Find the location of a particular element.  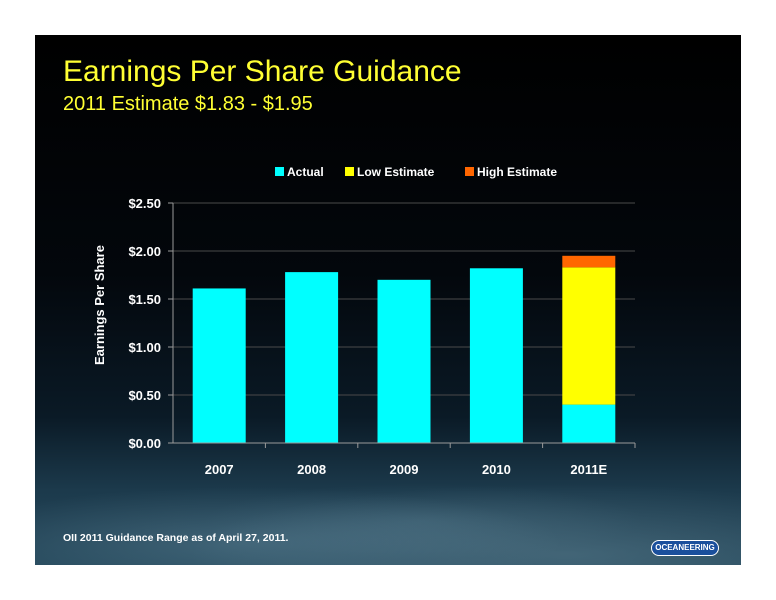

bar-high-estimate is located at coordinates (589, 261).